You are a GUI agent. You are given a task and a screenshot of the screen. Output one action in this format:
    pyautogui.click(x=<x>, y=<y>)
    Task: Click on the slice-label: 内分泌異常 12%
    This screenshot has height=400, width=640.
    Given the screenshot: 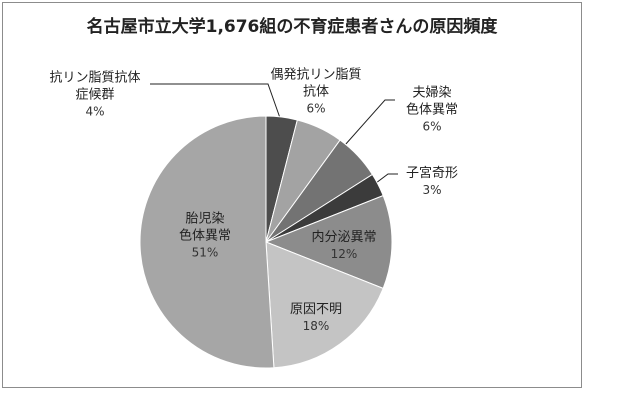 What is the action you would take?
    pyautogui.click(x=343, y=246)
    